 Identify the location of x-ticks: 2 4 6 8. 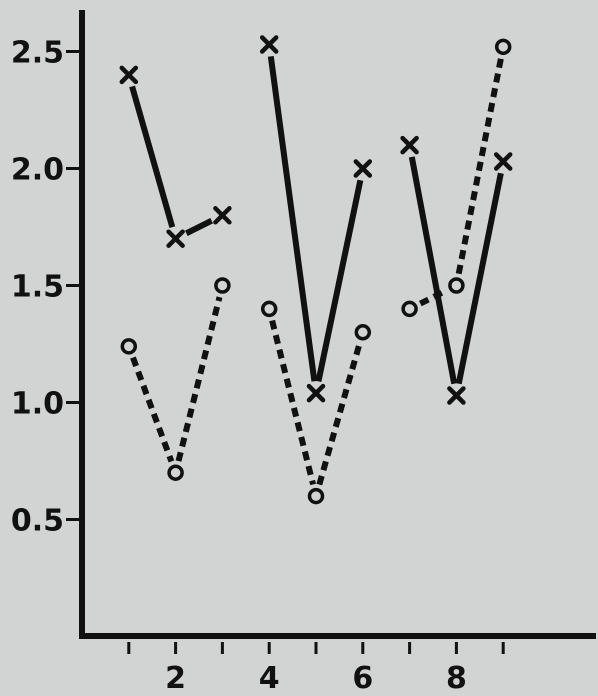
(316, 669).